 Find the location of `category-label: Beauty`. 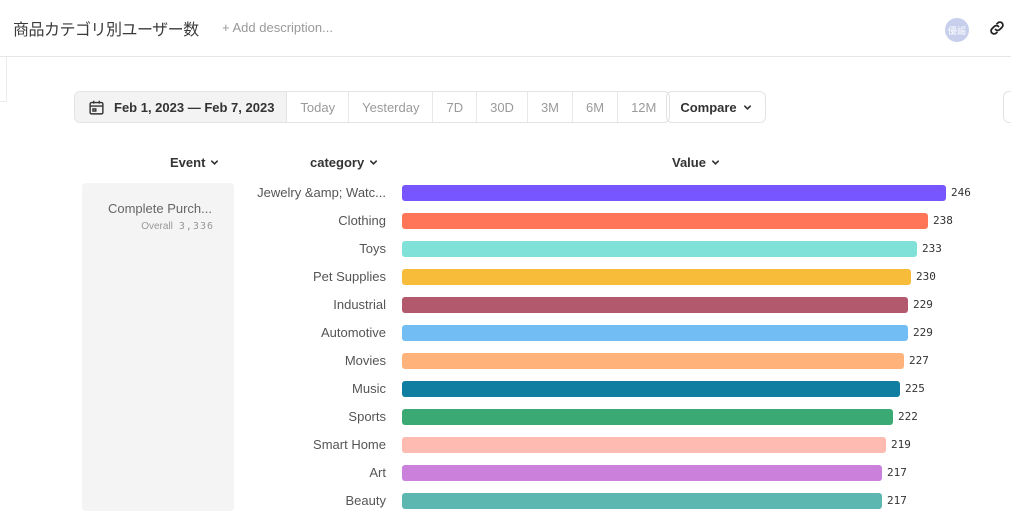

category-label: Beauty is located at coordinates (365, 500).